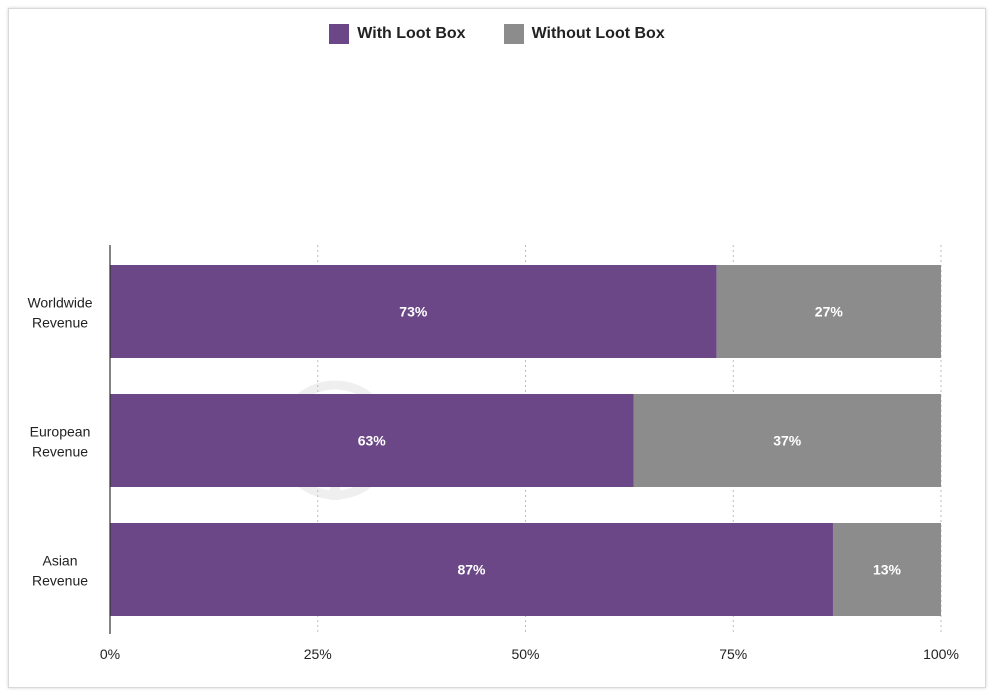 The height and width of the screenshot is (695, 994). I want to click on x-tick-label: 100%, so click(941, 654).